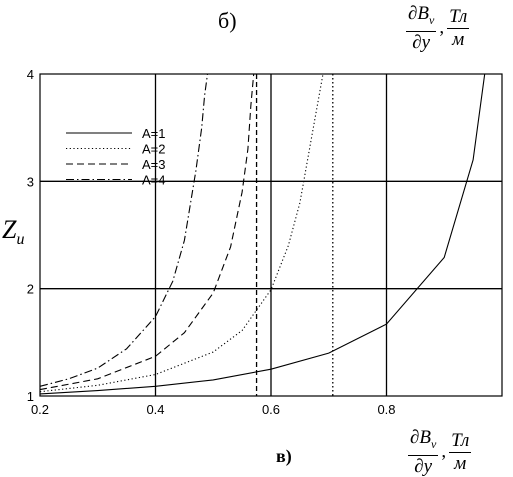 This screenshot has height=477, width=513. I want to click on y-tick-label: 4, so click(30, 74).